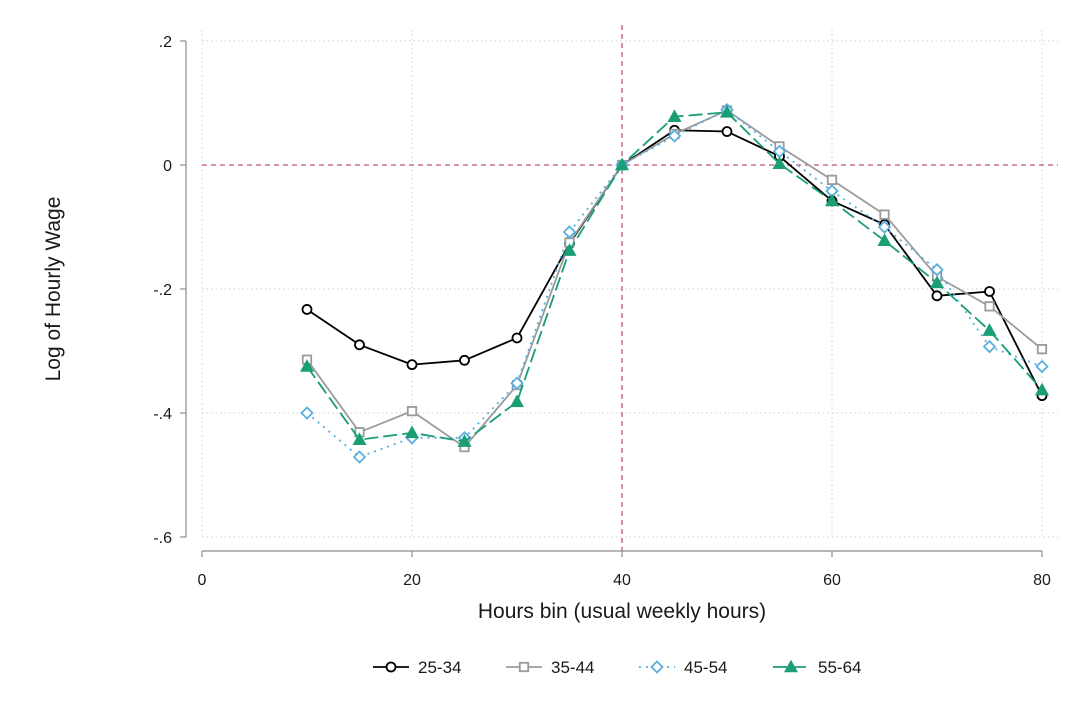 The width and height of the screenshot is (1083, 727). What do you see at coordinates (162, 538) in the screenshot?
I see `y-tick-label: -.6` at bounding box center [162, 538].